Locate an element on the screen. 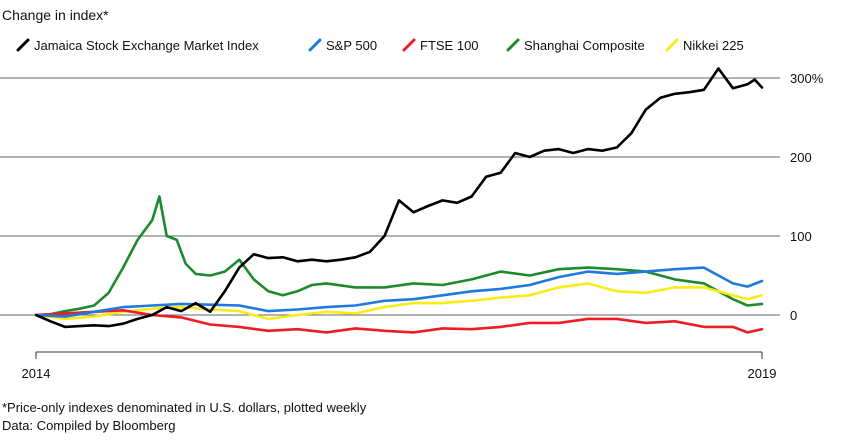 The width and height of the screenshot is (844, 440). y-tick-label: 300% is located at coordinates (807, 78).